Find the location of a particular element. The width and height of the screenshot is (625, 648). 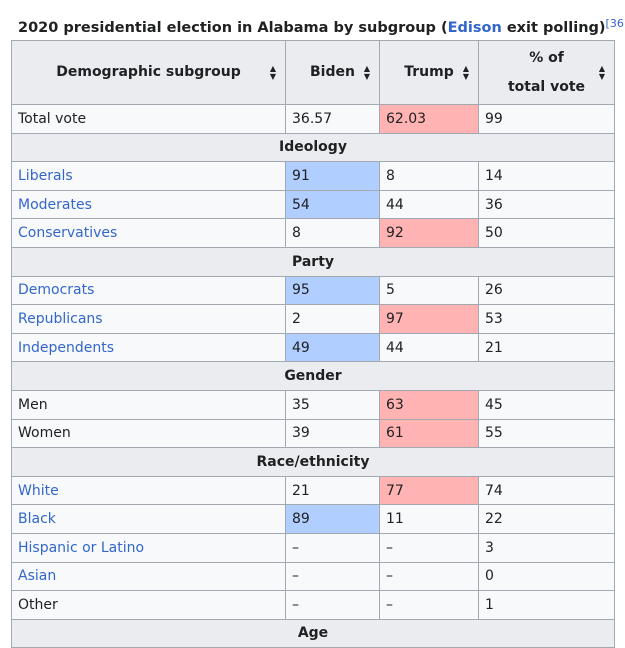

pct-value: 3 is located at coordinates (546, 547).